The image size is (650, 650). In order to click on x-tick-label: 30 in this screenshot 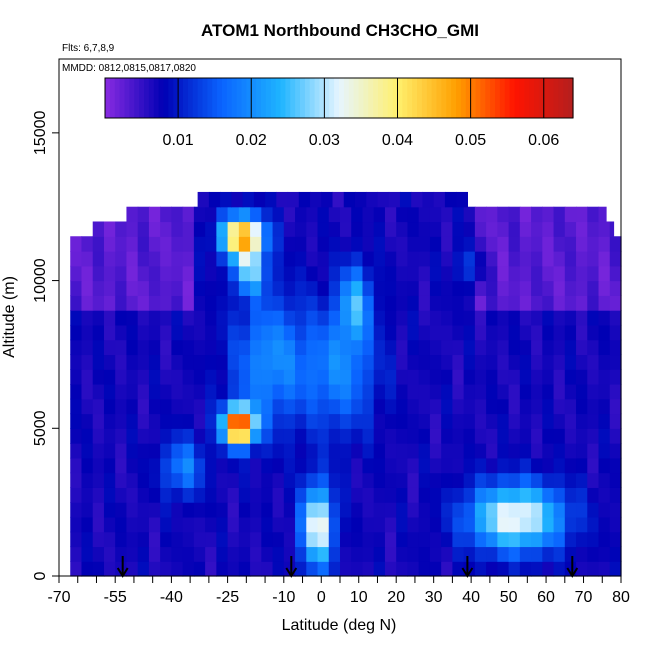, I will do `click(434, 597)`.